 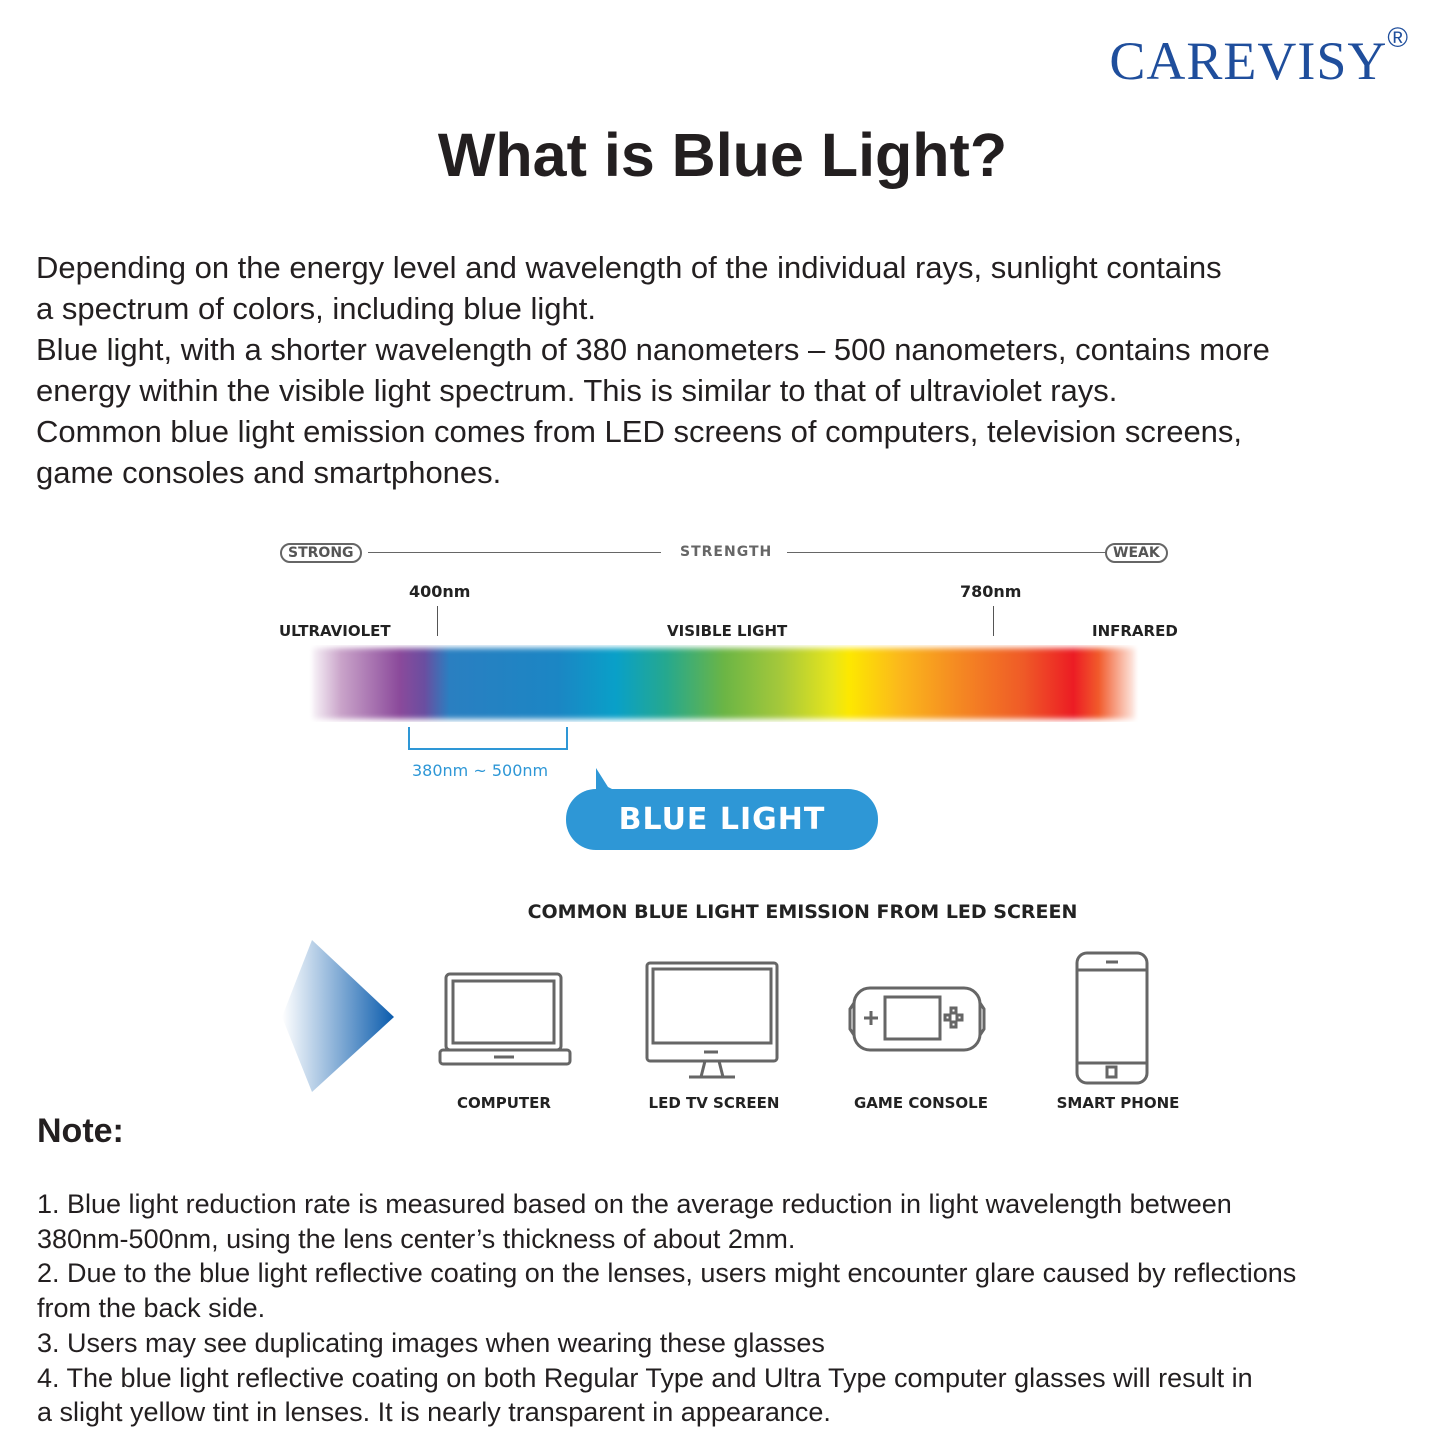 What do you see at coordinates (712, 1020) in the screenshot?
I see `monitor-icon` at bounding box center [712, 1020].